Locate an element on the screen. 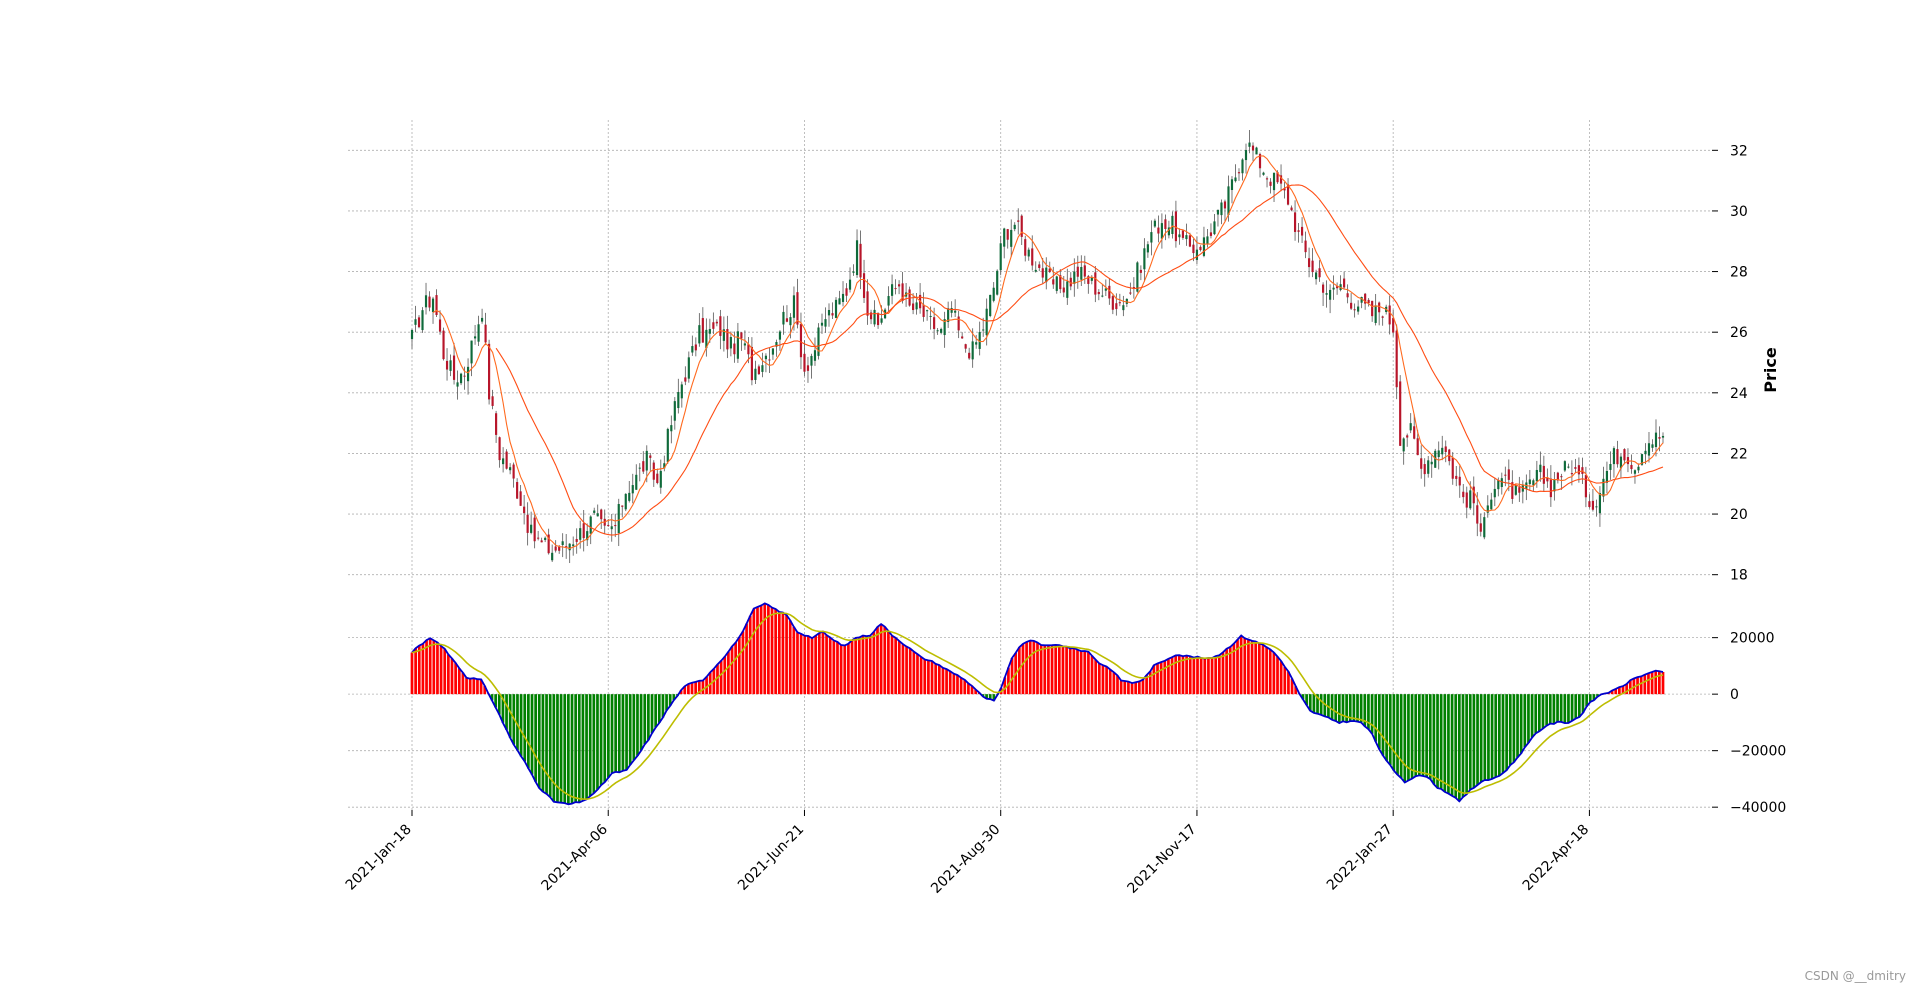 Image resolution: width=1920 pixels, height=991 pixels. macd-ytick-label: −40000 is located at coordinates (1758, 808).